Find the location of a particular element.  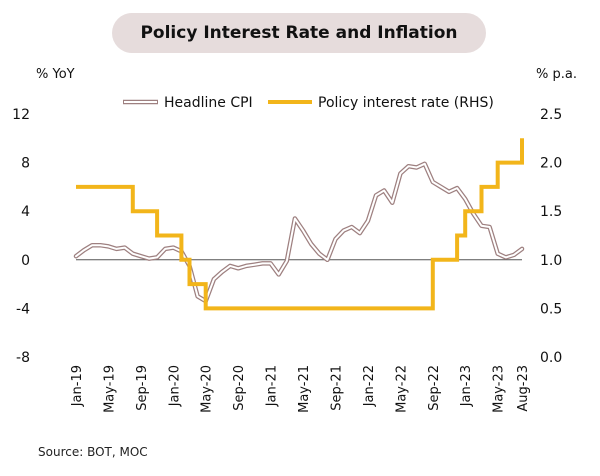

x-tick-label: Jan-20 is located at coordinates (174, 386).